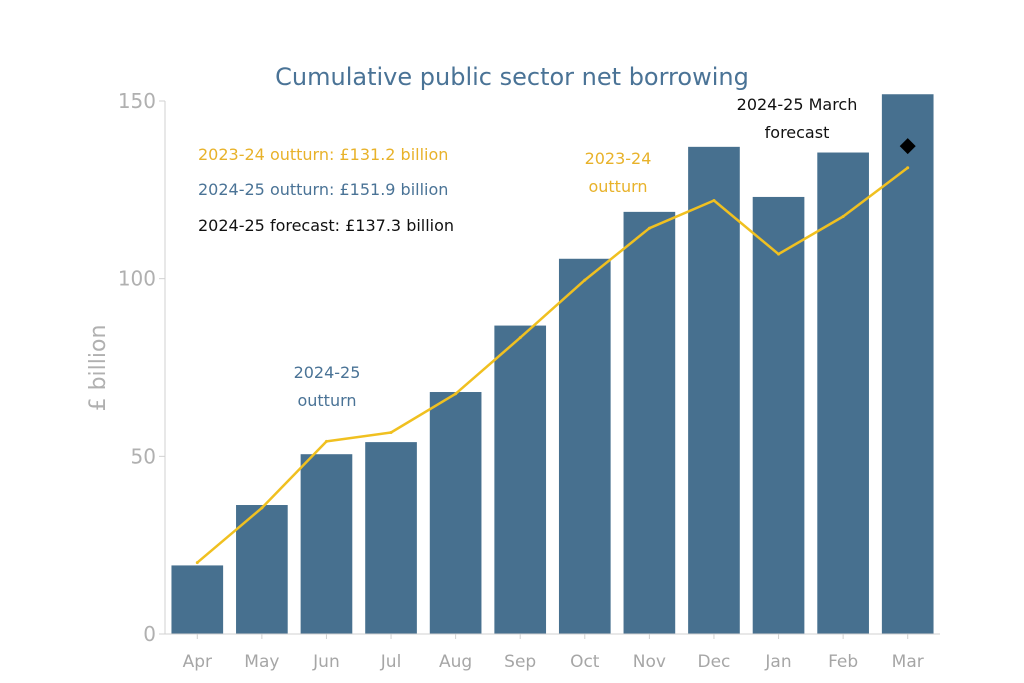 Image resolution: width=1024 pixels, height=683 pixels. I want to click on annotation-march-forecast-line1: 2024-25 March, so click(797, 104).